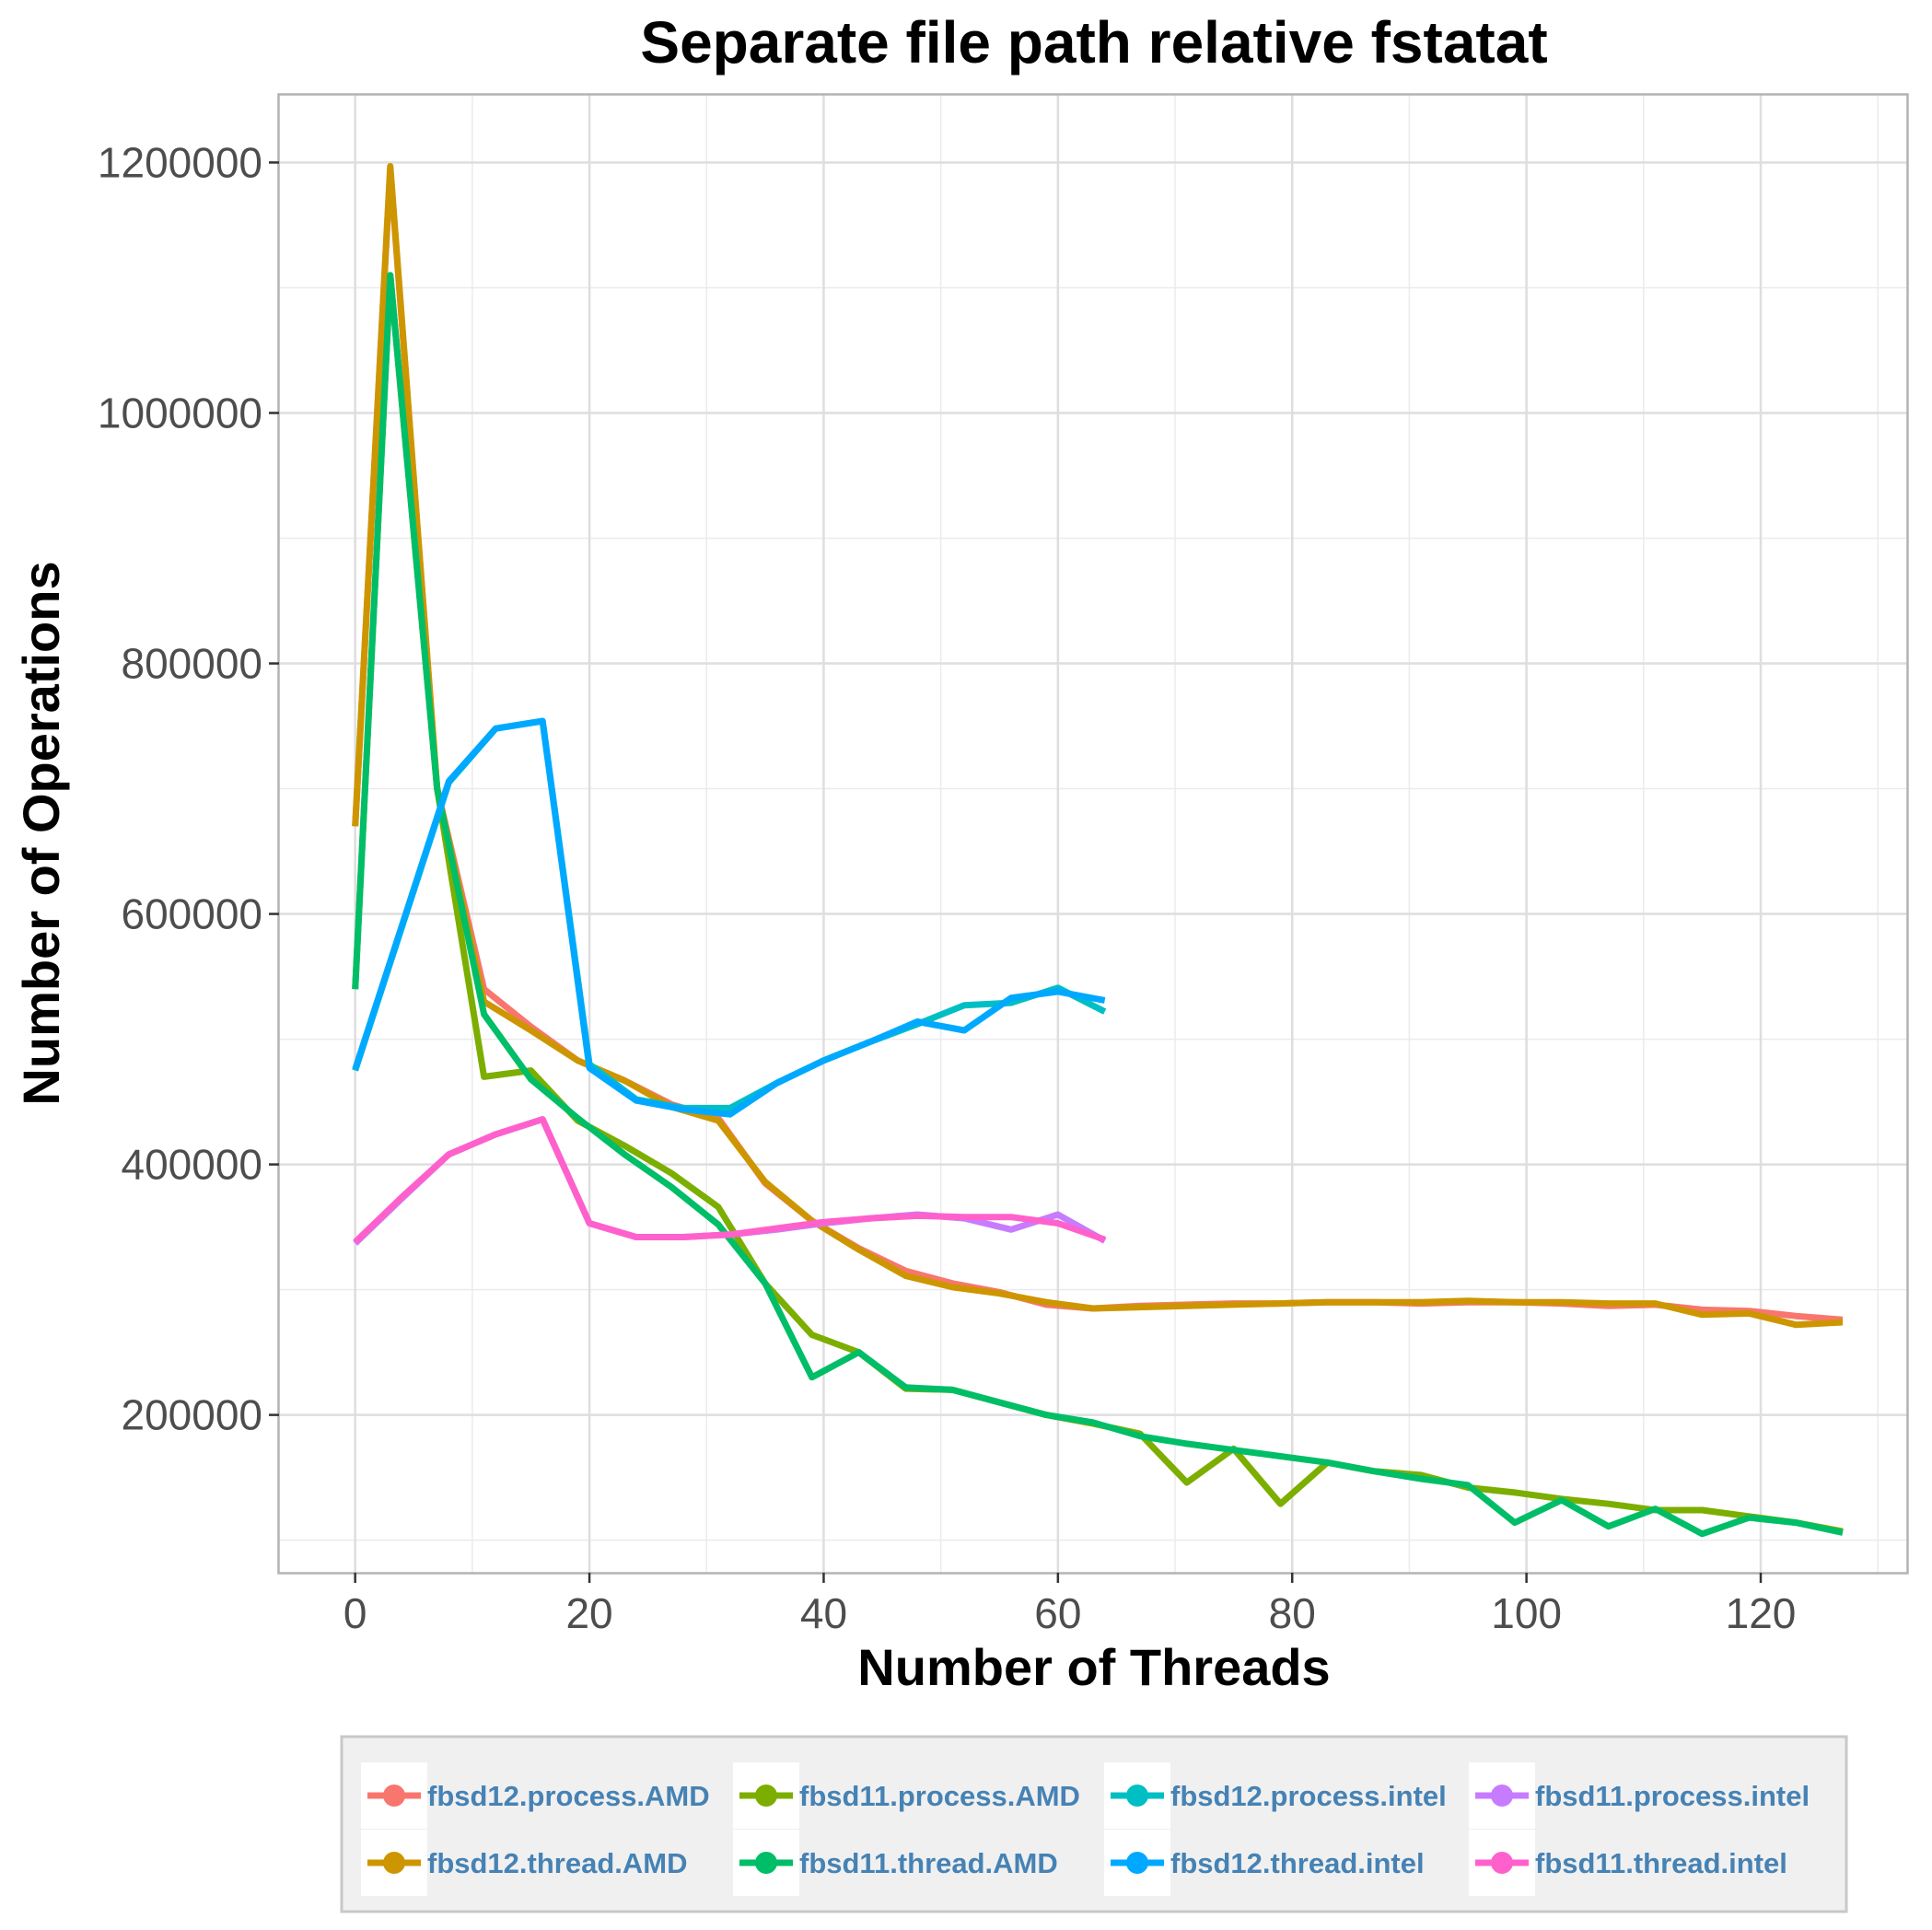 This screenshot has width=1932, height=1930. I want to click on x-tick-label: 40, so click(823, 1613).